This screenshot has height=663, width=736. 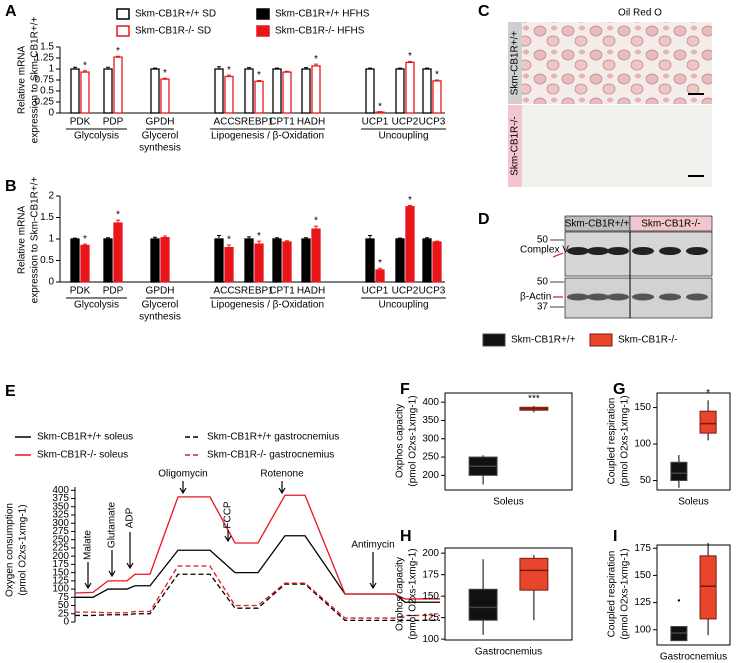 What do you see at coordinates (647, 340) in the screenshot?
I see `legend-label: Skm-CB1R-/-` at bounding box center [647, 340].